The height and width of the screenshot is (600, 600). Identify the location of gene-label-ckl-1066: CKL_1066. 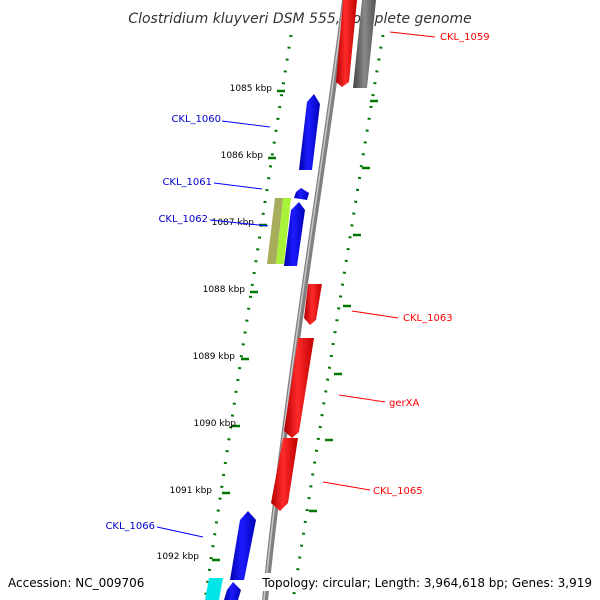
(130, 526).